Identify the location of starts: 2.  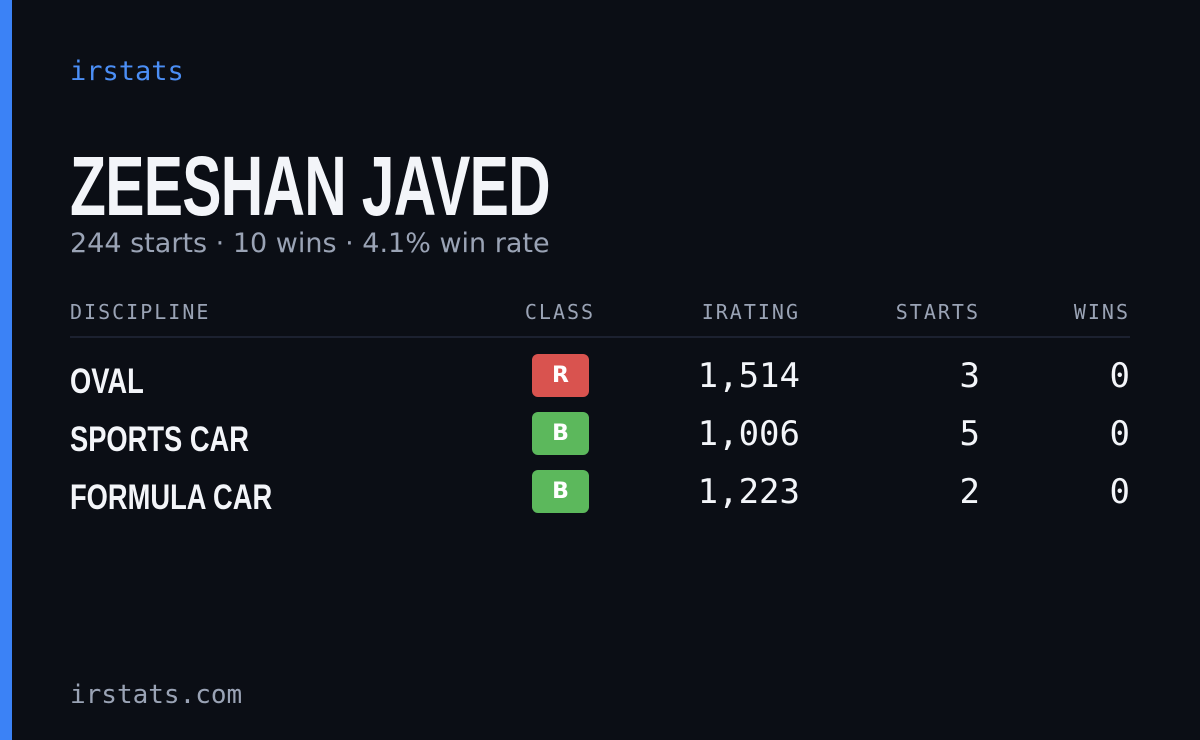
(969, 492).